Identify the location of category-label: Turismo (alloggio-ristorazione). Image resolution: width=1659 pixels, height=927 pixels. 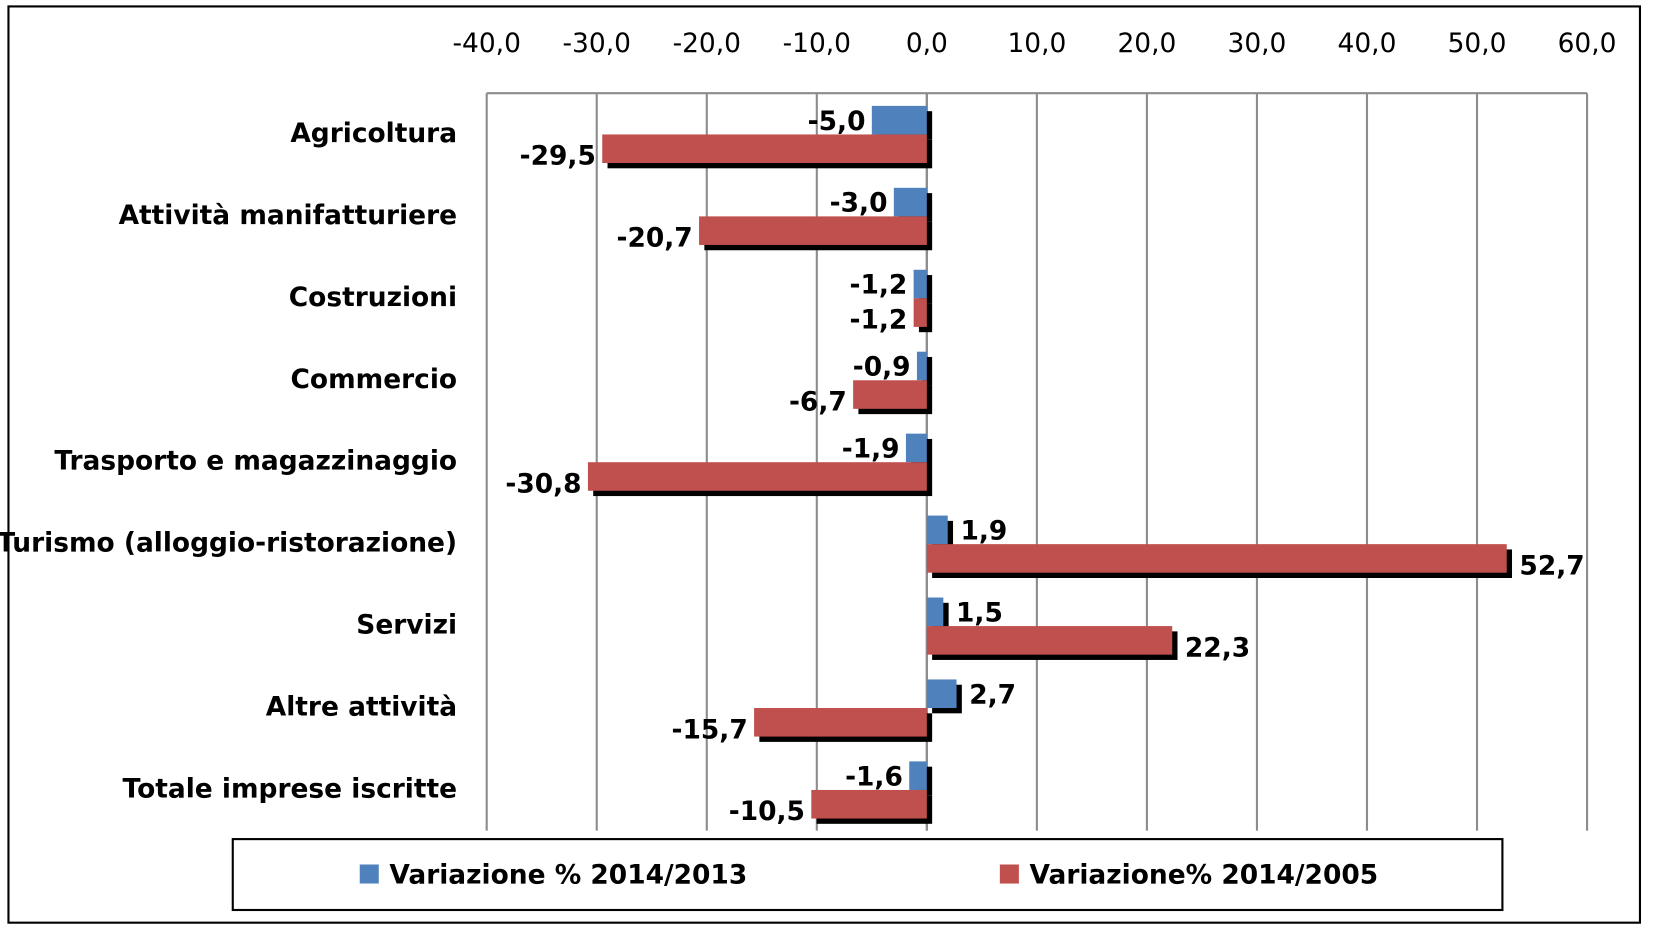
(228, 543).